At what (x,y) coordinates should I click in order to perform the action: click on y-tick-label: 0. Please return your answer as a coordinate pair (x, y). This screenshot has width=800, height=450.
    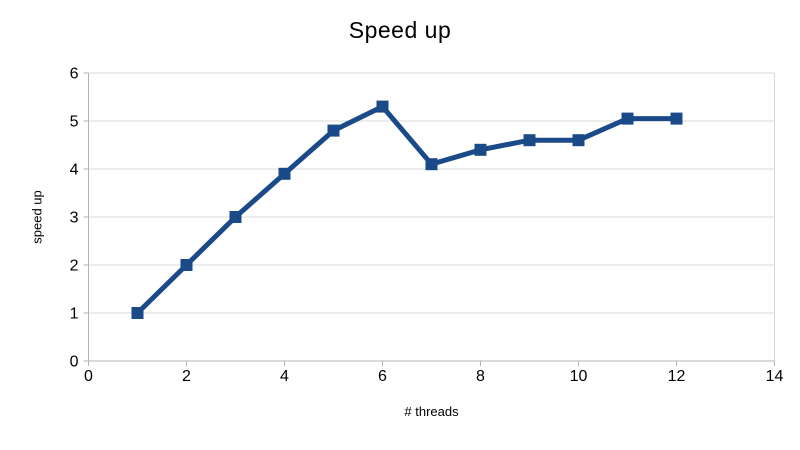
    Looking at the image, I should click on (74, 362).